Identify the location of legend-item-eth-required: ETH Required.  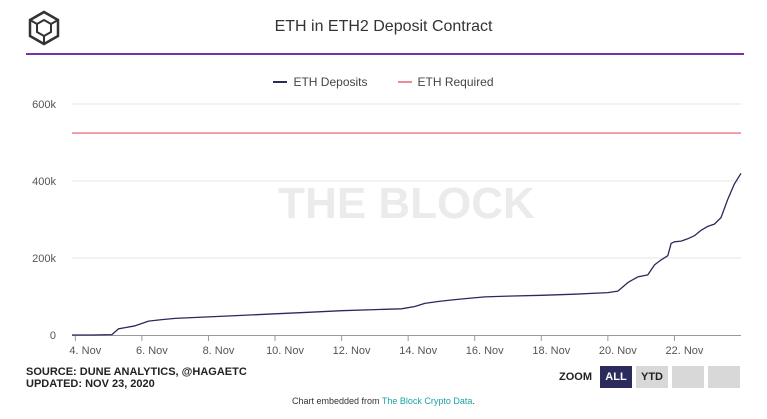
(445, 82).